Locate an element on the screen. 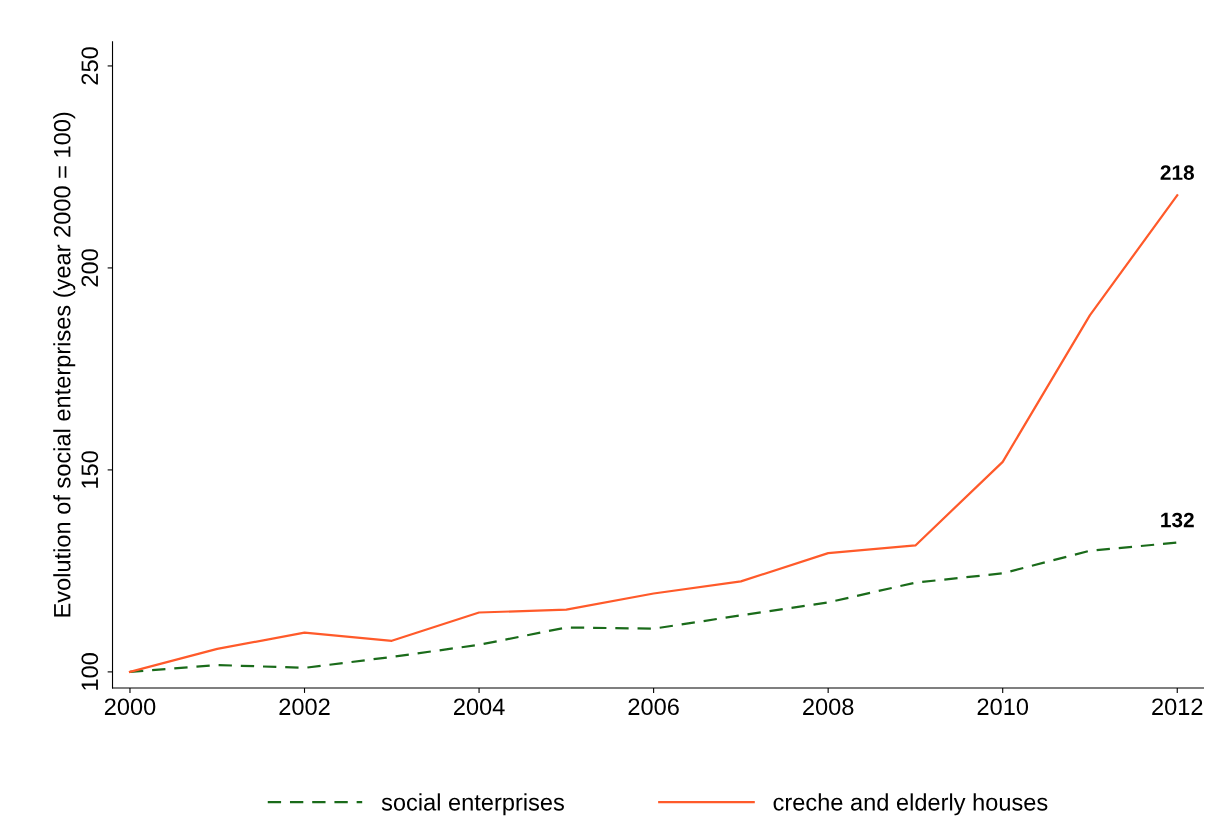 This screenshot has height=834, width=1223. data-label: 218 is located at coordinates (1177, 172).